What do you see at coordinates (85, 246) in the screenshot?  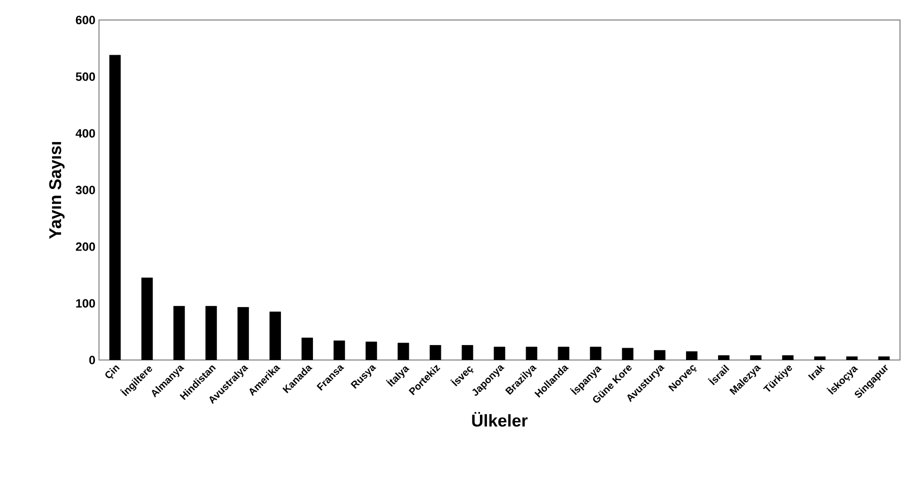 I see `y-tick-label: 200` at bounding box center [85, 246].